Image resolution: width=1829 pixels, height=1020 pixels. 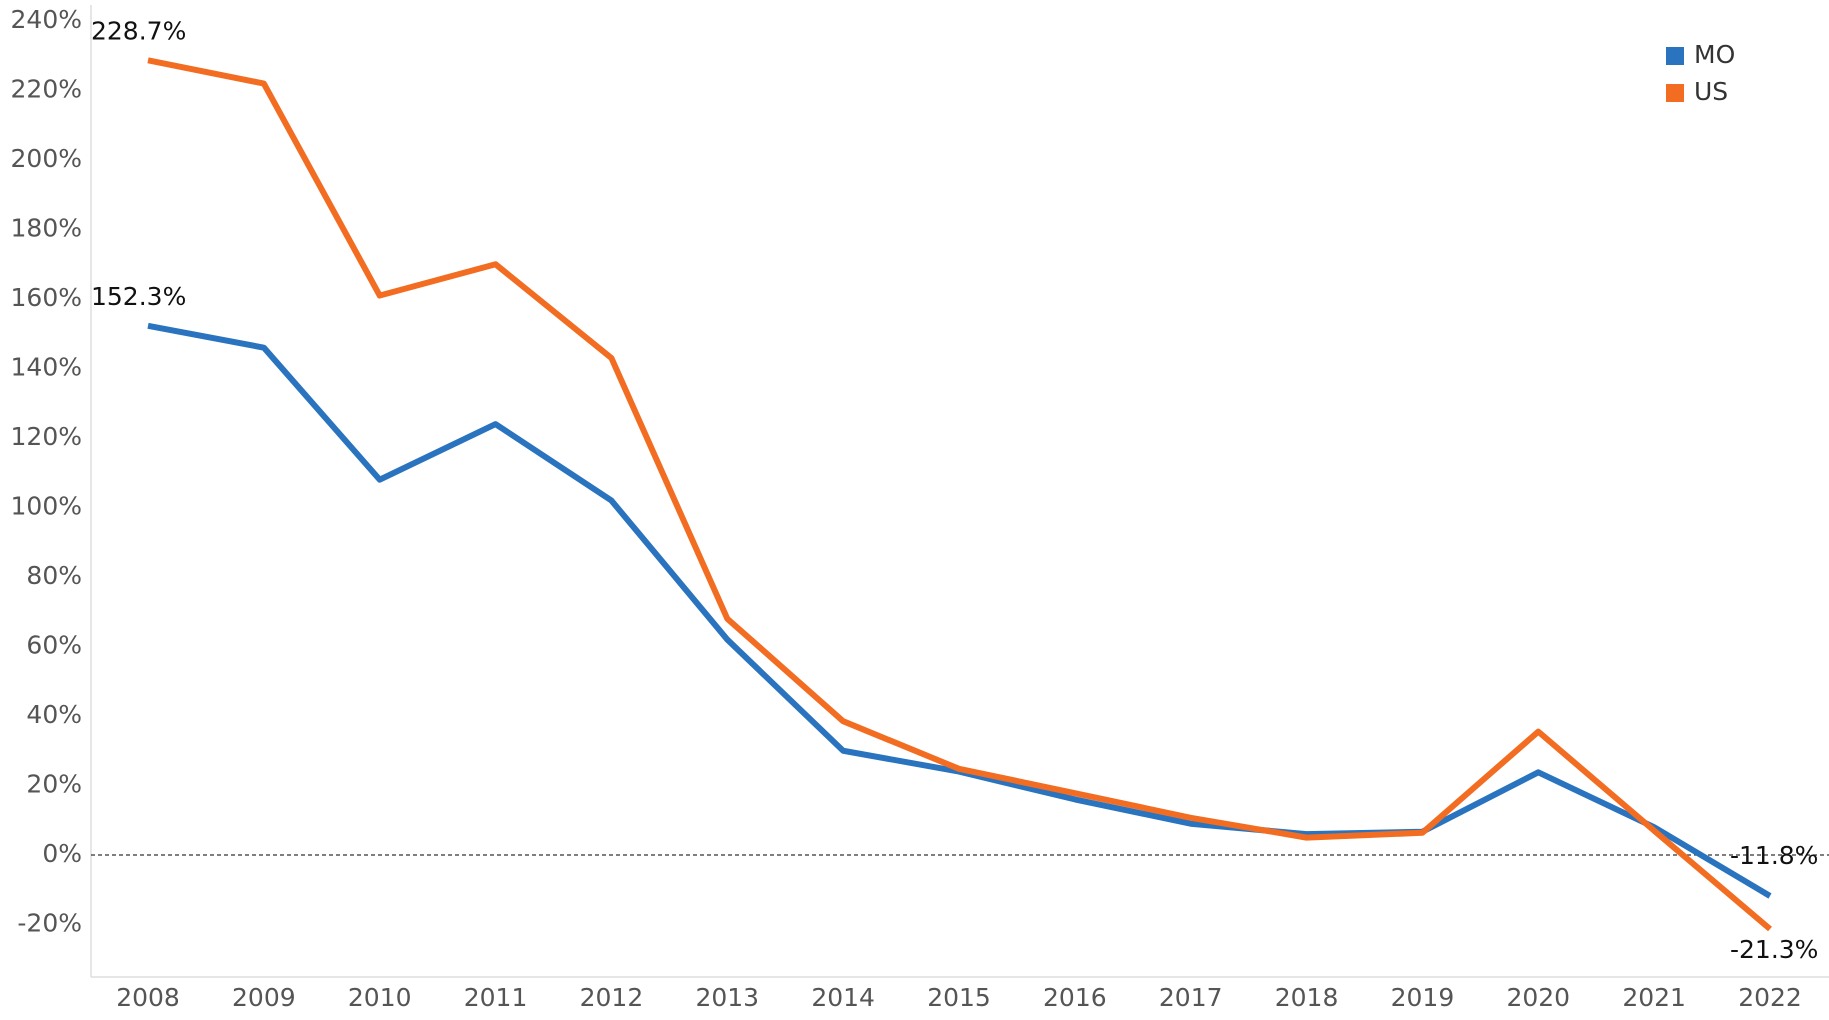 I want to click on y-tick-label: 100%, so click(x=46, y=505).